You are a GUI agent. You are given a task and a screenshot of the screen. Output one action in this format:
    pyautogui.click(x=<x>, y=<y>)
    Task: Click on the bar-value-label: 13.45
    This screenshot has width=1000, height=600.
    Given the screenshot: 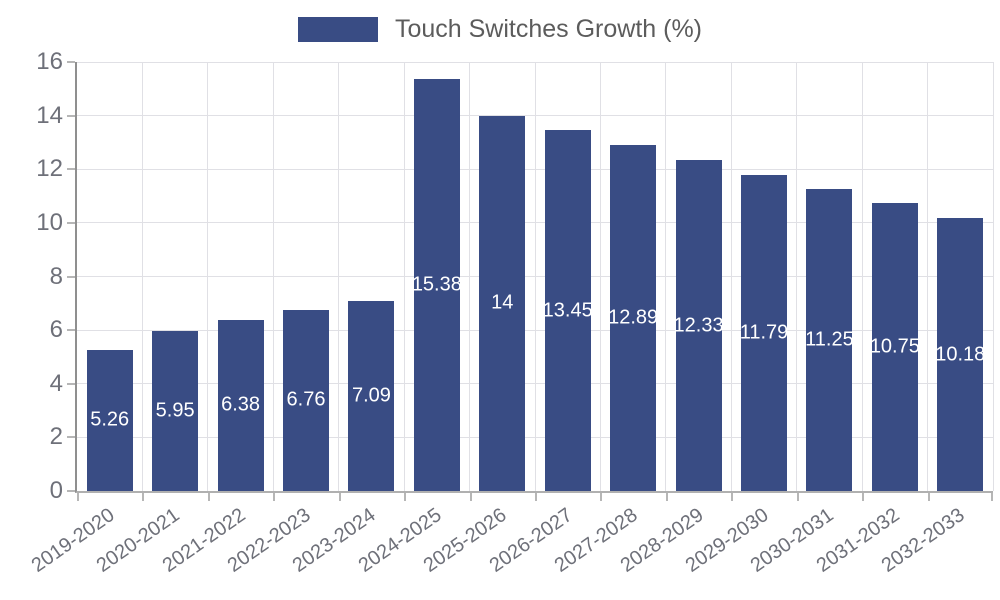 What is the action you would take?
    pyautogui.click(x=567, y=310)
    